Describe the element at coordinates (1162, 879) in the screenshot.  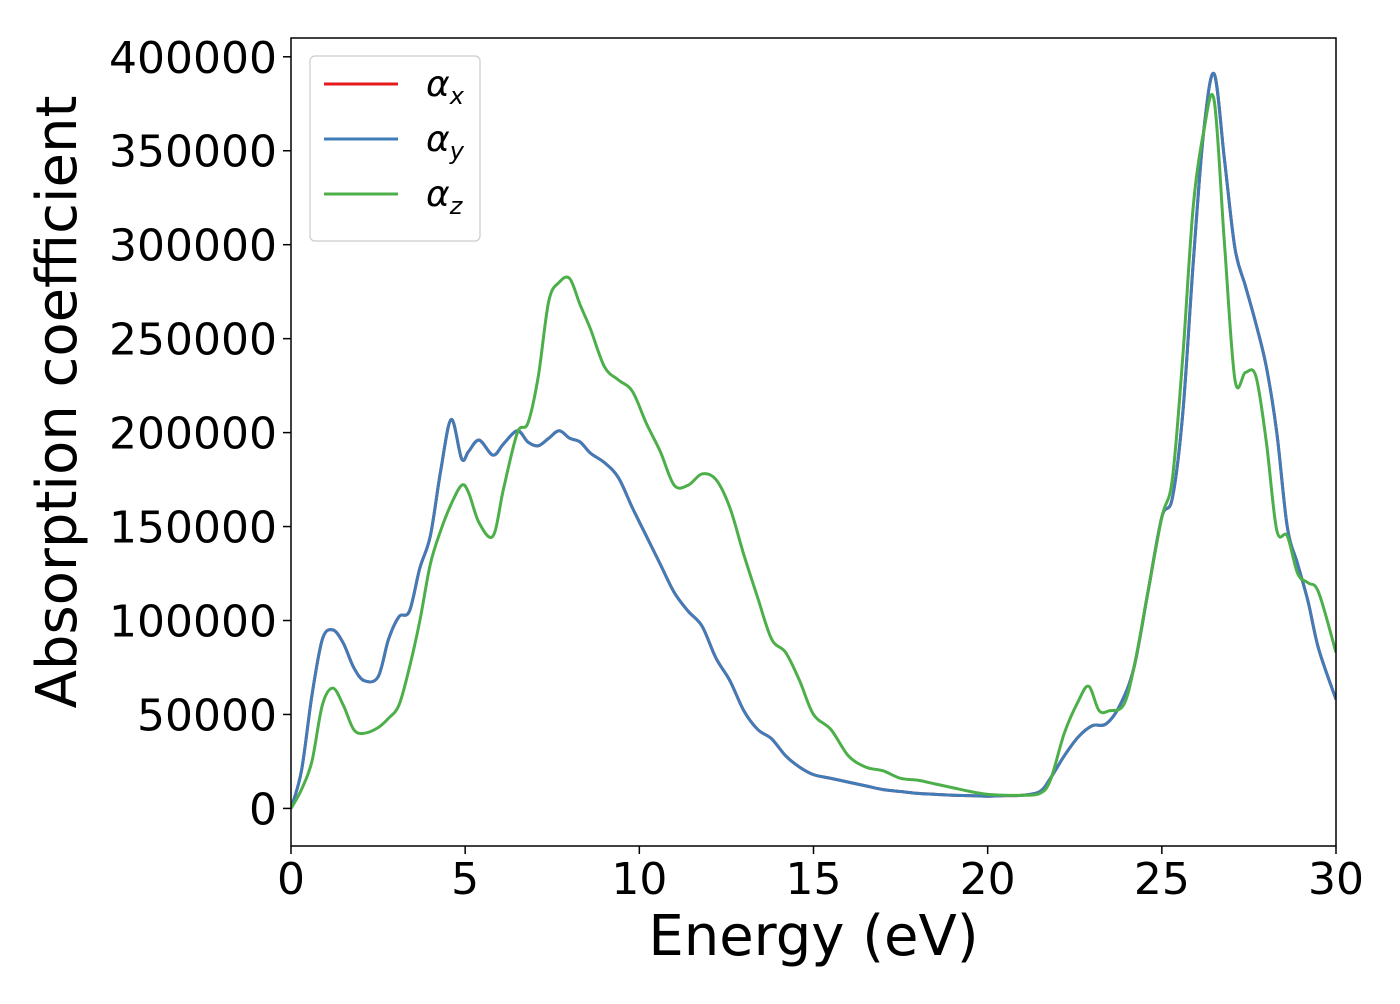
I see `x-tick-label: 25` at that location.